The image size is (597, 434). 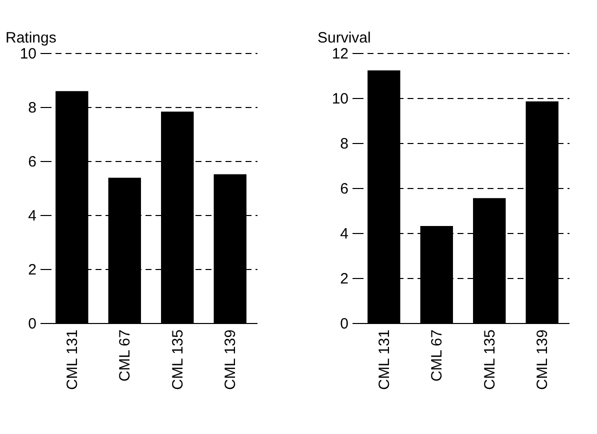 What do you see at coordinates (340, 54) in the screenshot?
I see `y-tick-label: 12` at bounding box center [340, 54].